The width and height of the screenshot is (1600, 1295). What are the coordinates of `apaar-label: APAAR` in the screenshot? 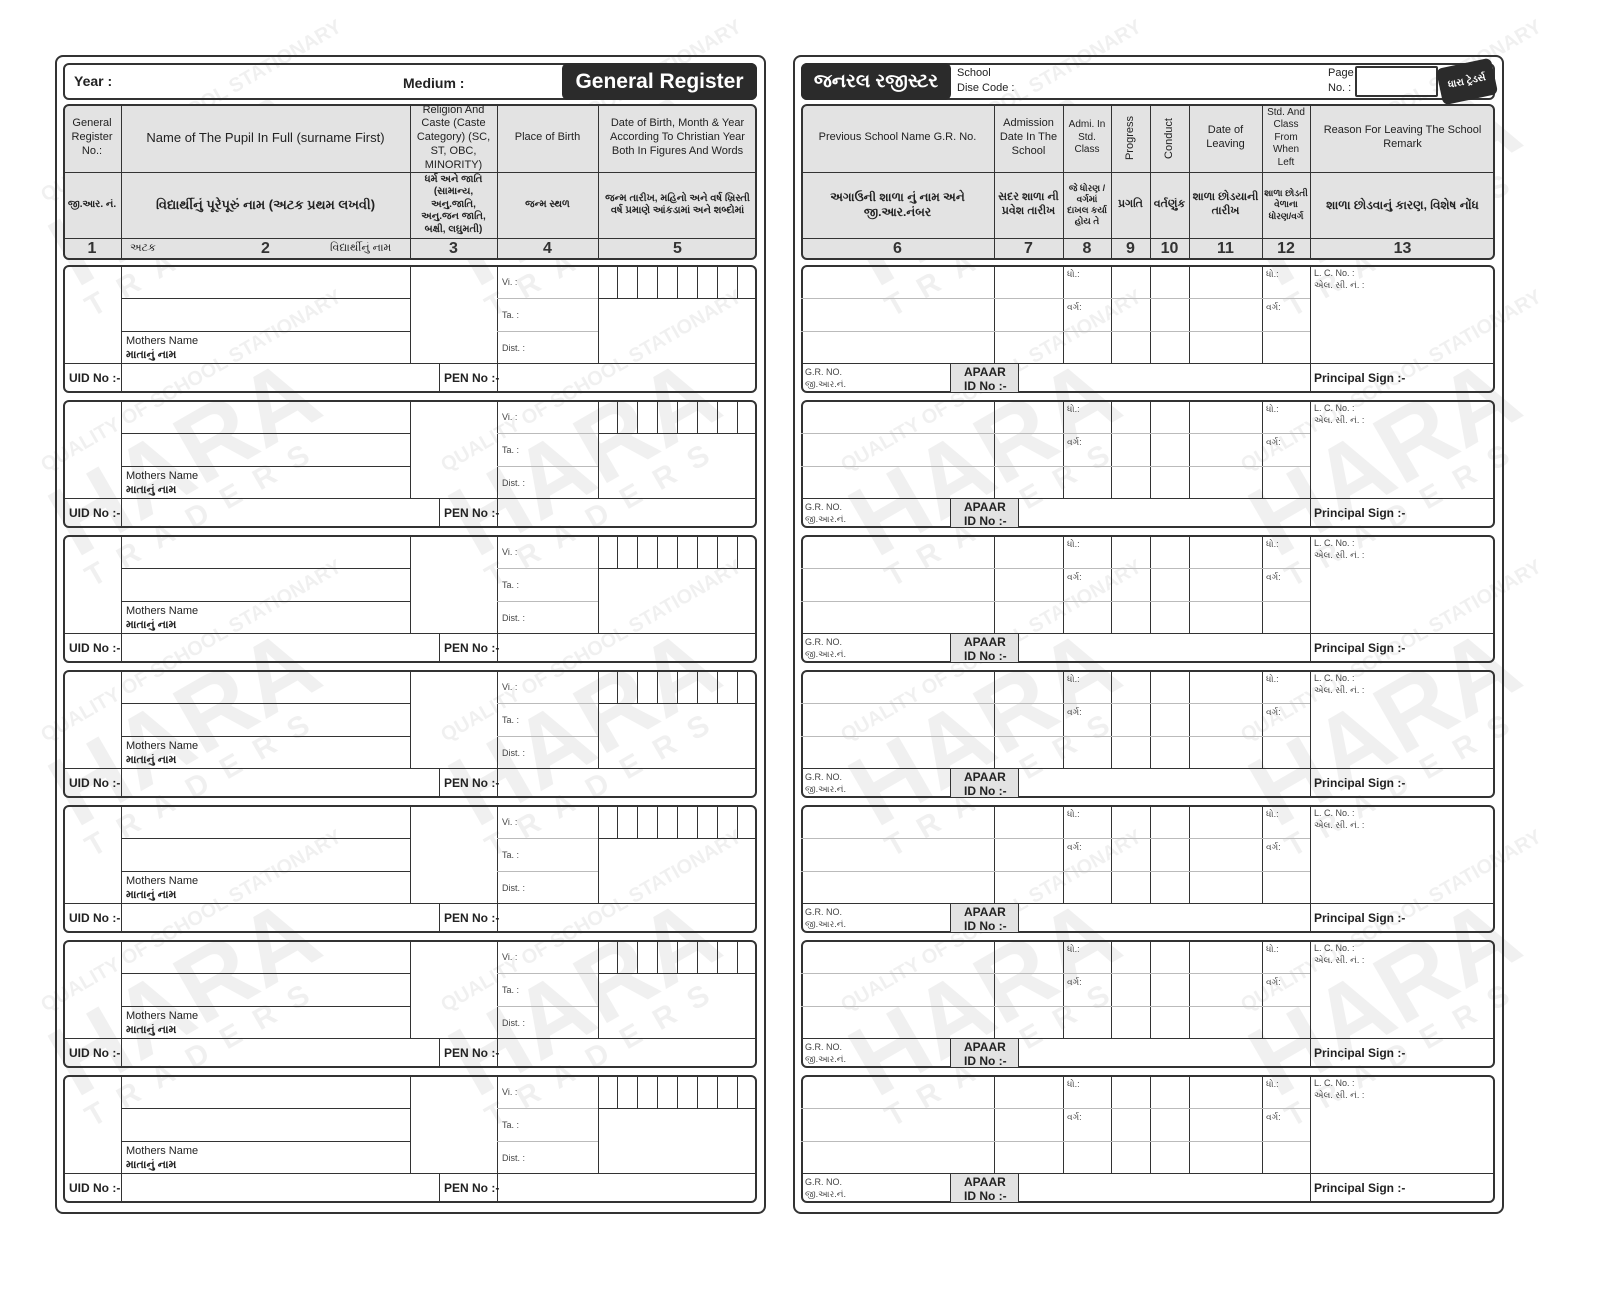 It's located at (985, 1047).